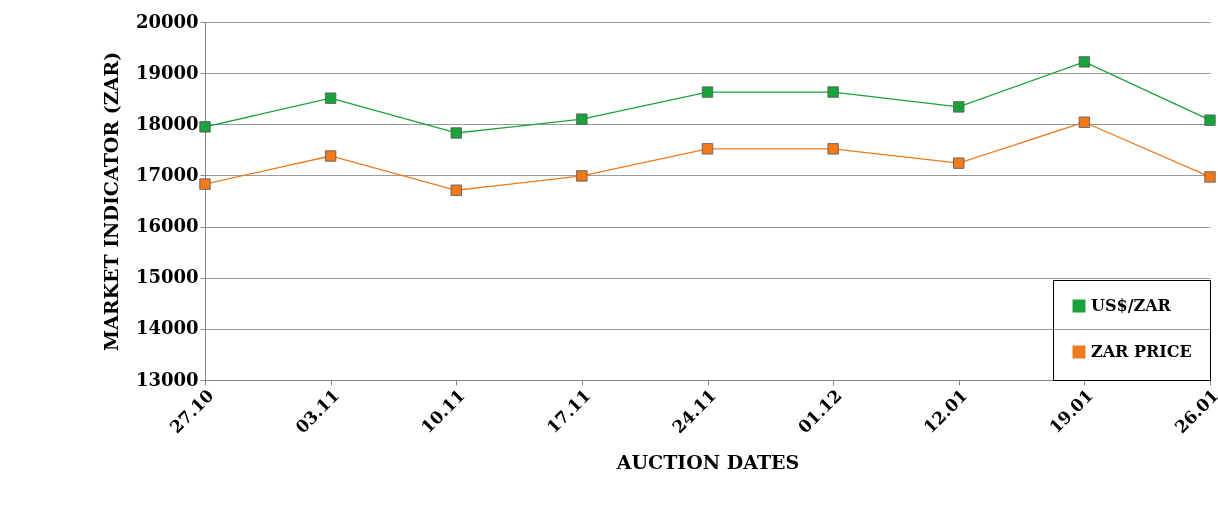  I want to click on y-tick-label: 16000, so click(167, 226).